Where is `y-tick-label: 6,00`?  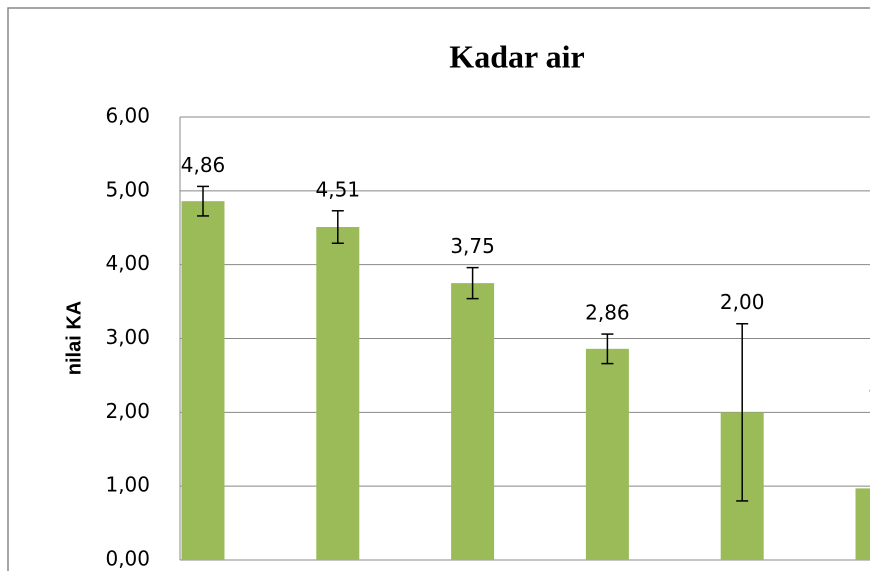 y-tick-label: 6,00 is located at coordinates (127, 116).